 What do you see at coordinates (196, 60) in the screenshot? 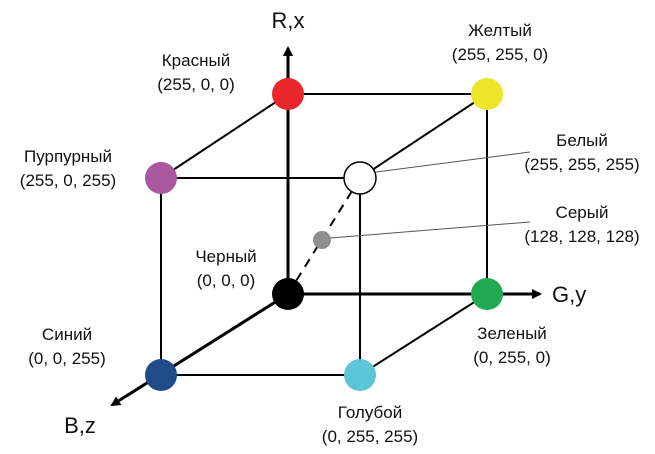
I see `label-red-name: Красный` at bounding box center [196, 60].